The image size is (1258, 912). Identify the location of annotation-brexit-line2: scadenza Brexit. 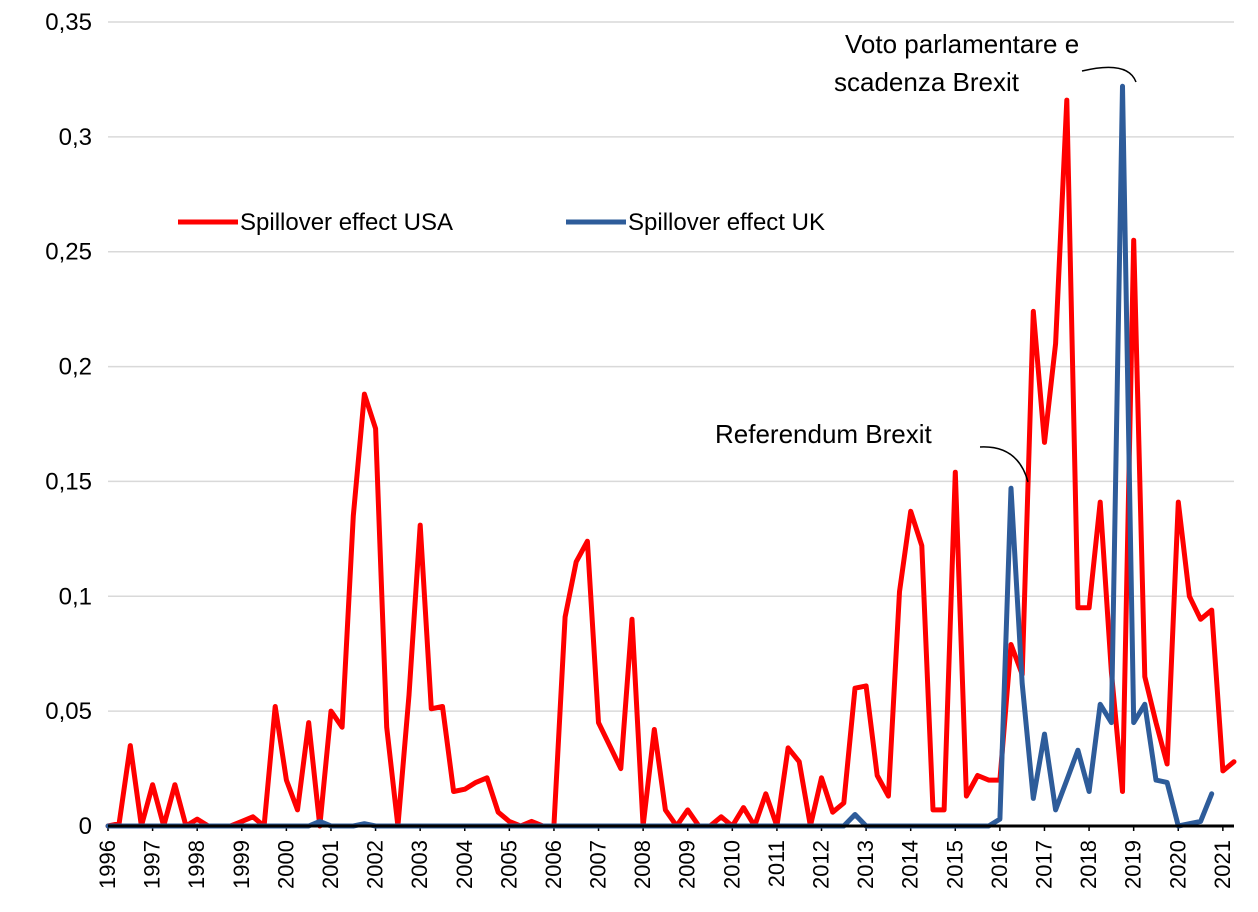
(927, 82).